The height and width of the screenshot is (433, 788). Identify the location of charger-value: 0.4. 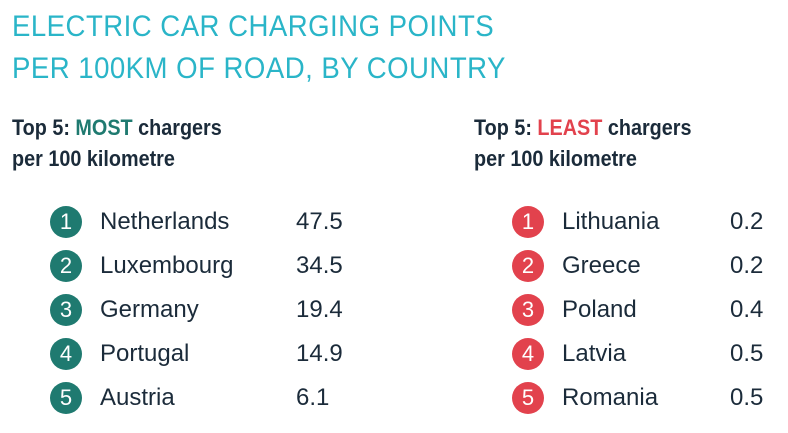
(747, 309).